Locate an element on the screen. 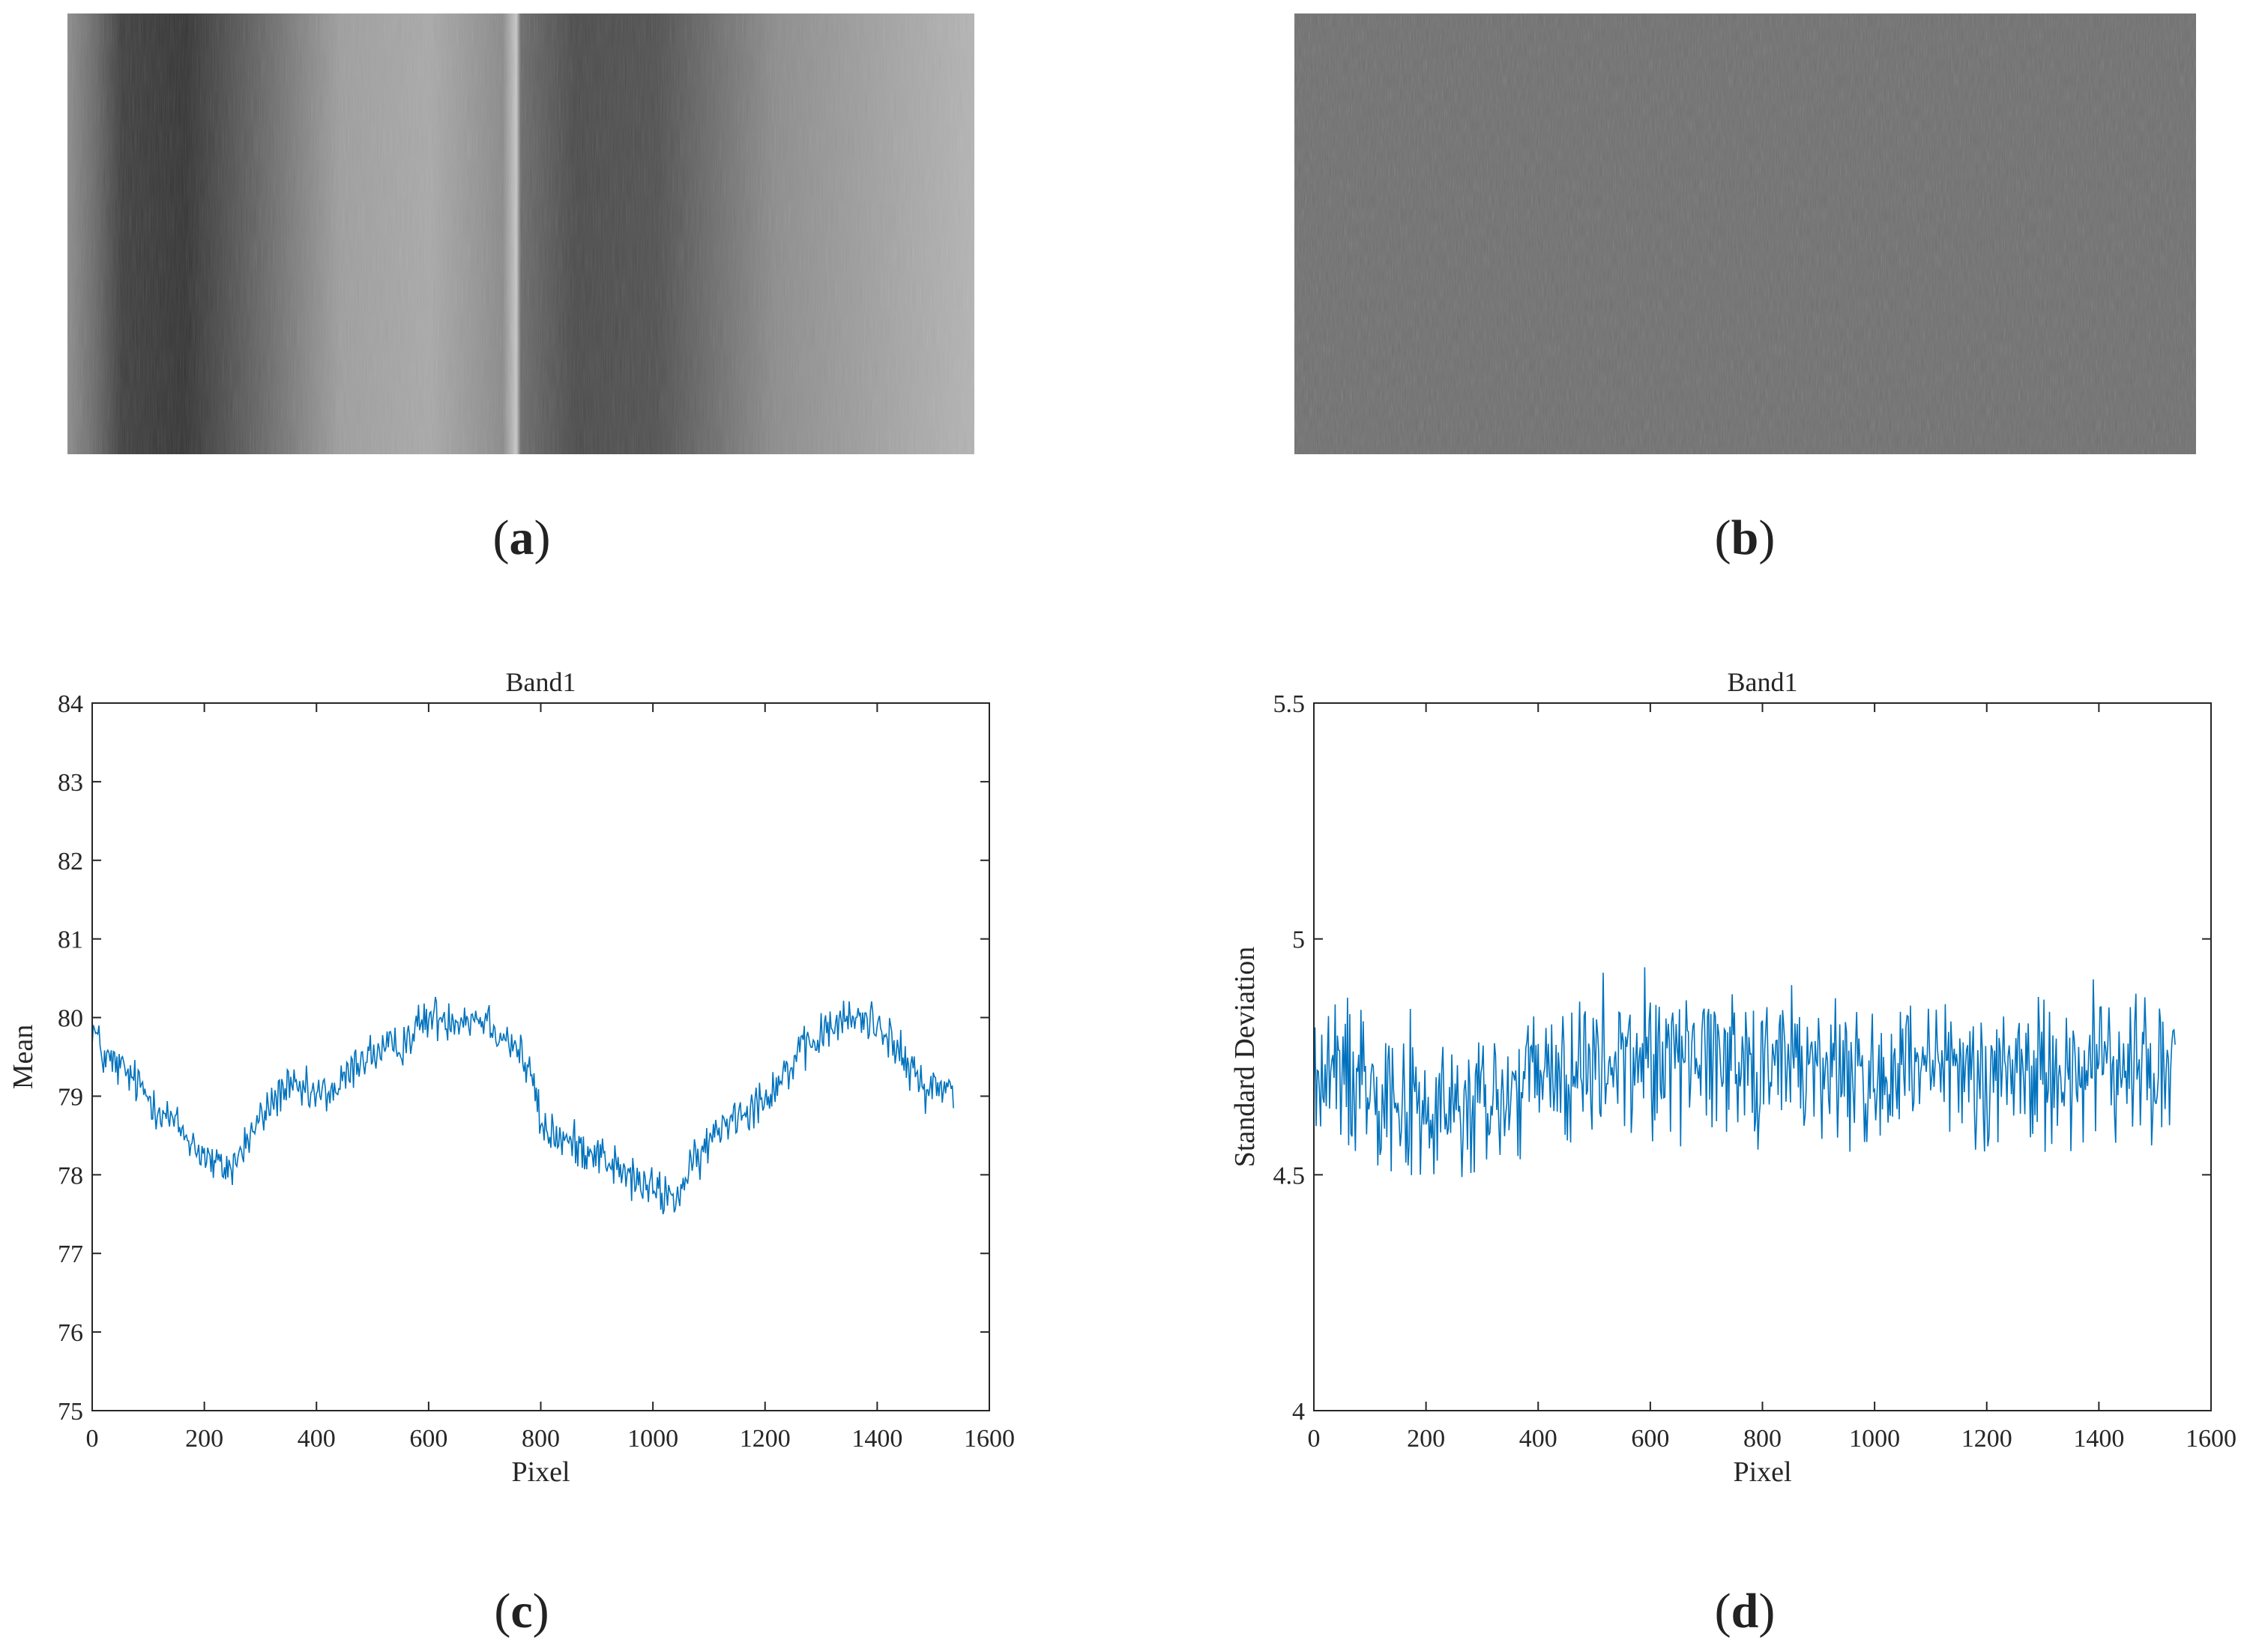 Image resolution: width=2253 pixels, height=1652 pixels. label-d: (d) is located at coordinates (1745, 1611).